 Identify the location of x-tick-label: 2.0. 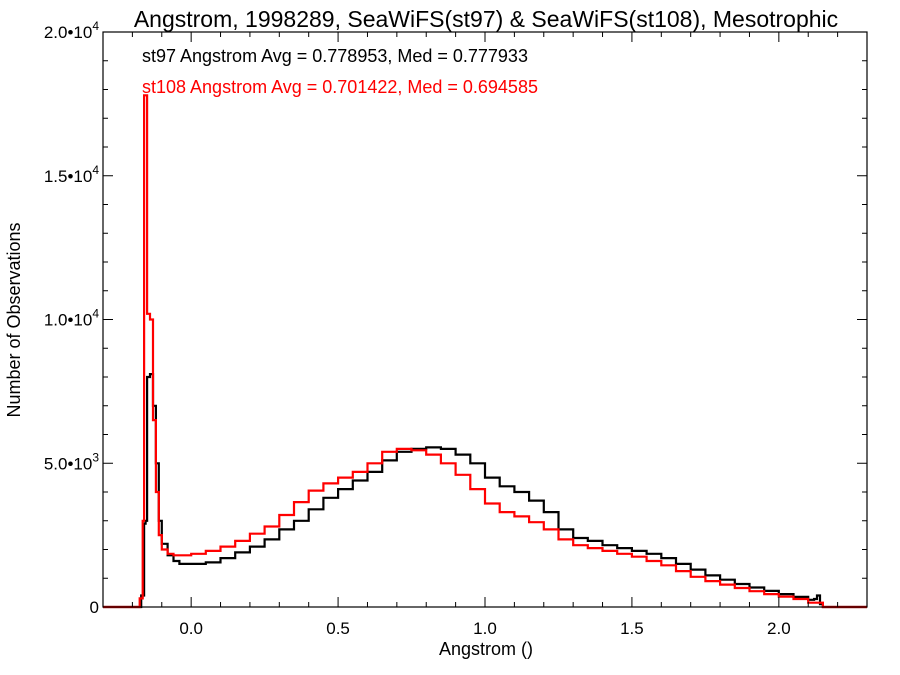
(779, 628).